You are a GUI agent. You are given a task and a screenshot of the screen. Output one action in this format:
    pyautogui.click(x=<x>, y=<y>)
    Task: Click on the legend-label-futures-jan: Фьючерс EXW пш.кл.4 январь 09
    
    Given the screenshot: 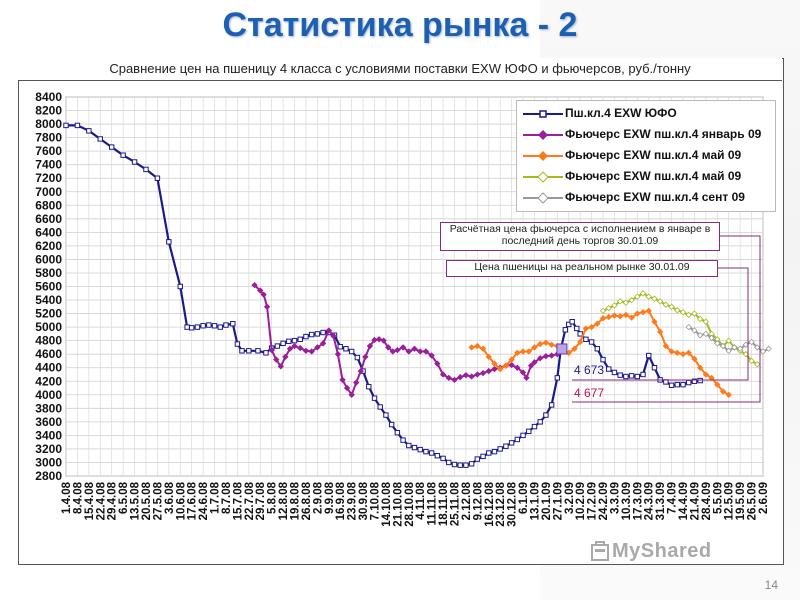 What is the action you would take?
    pyautogui.click(x=663, y=134)
    